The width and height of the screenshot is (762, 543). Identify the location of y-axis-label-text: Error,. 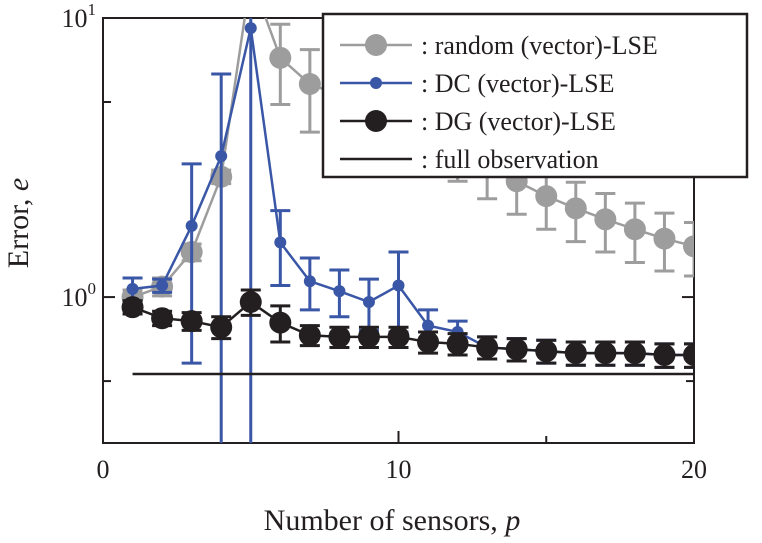
(18, 234).